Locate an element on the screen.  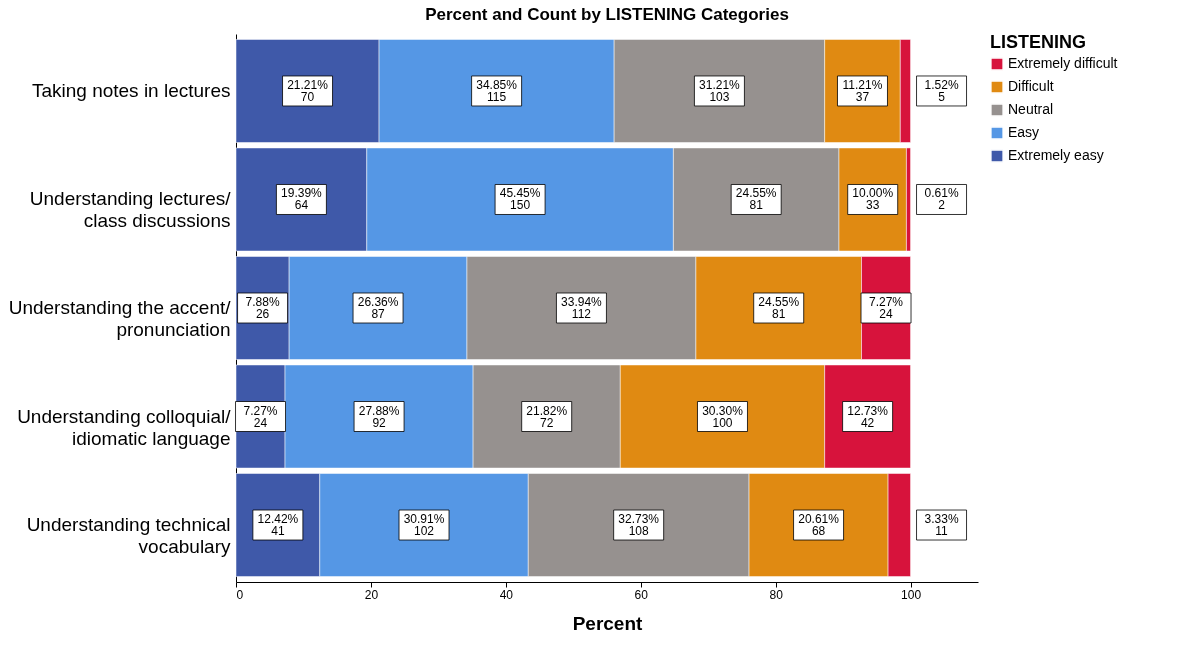
data-label: 21.21% 70 is located at coordinates (308, 90).